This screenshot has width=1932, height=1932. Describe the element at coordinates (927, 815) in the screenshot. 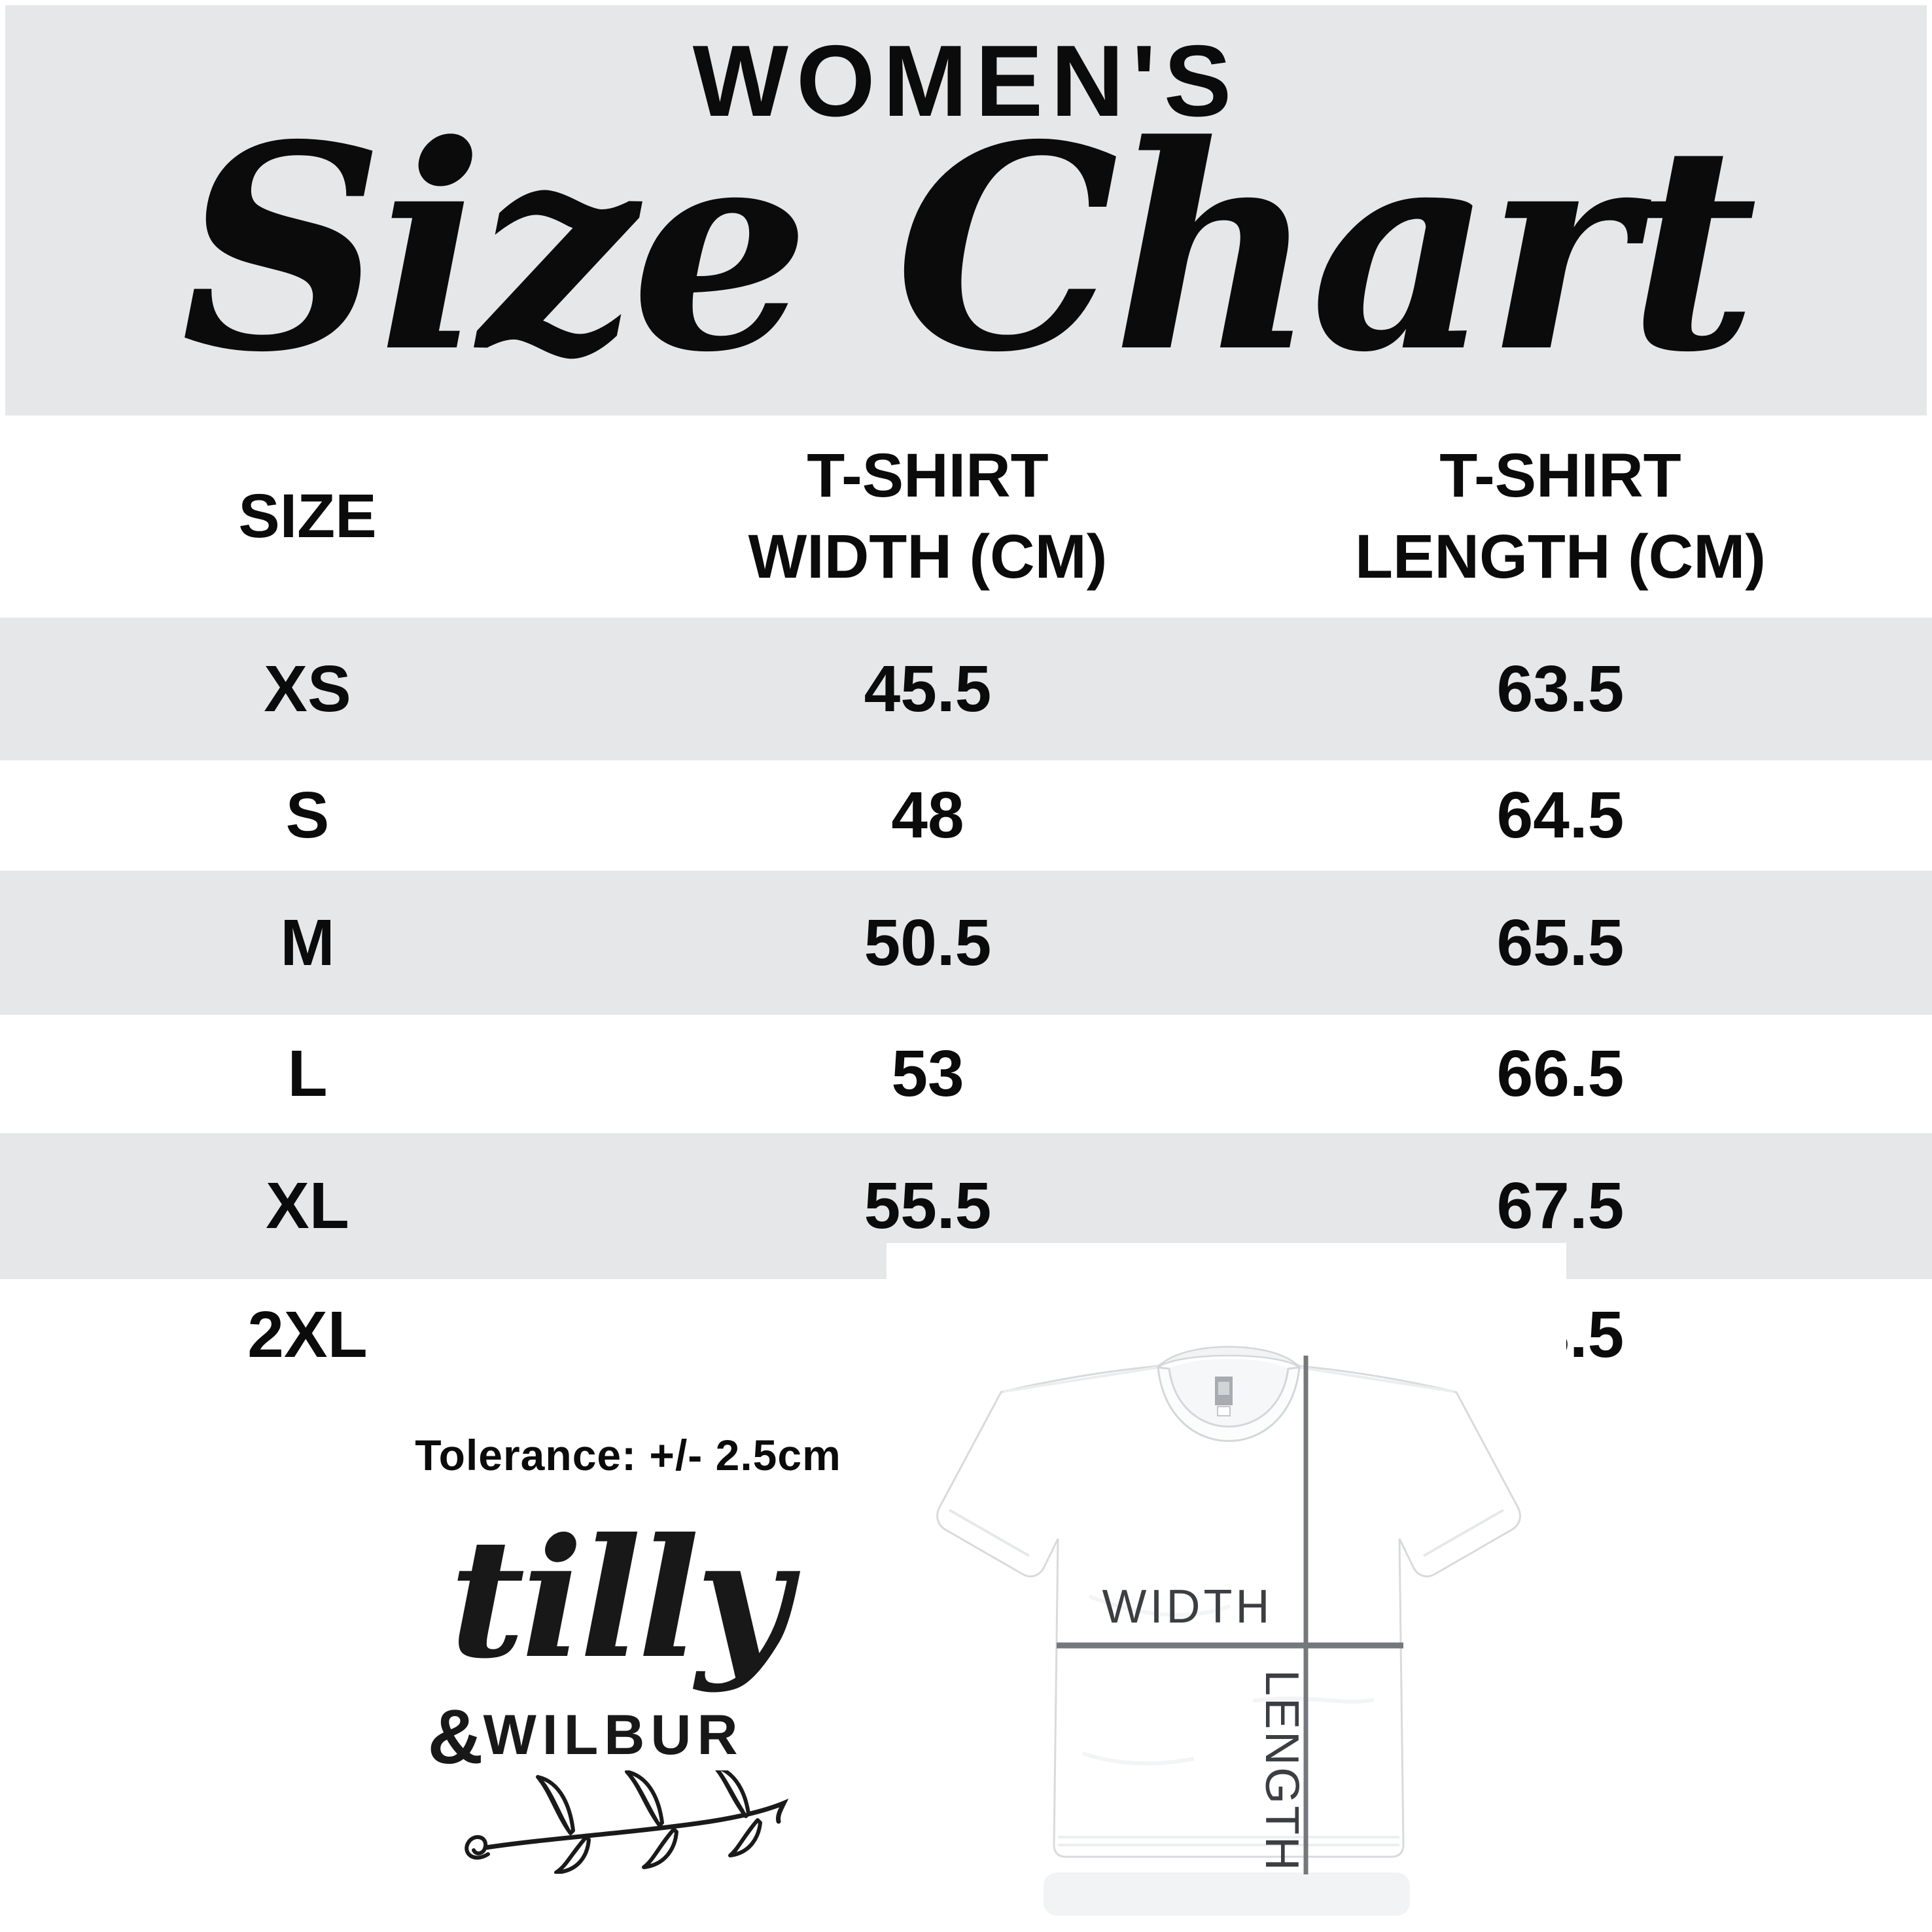

I see `width-value: 48` at that location.